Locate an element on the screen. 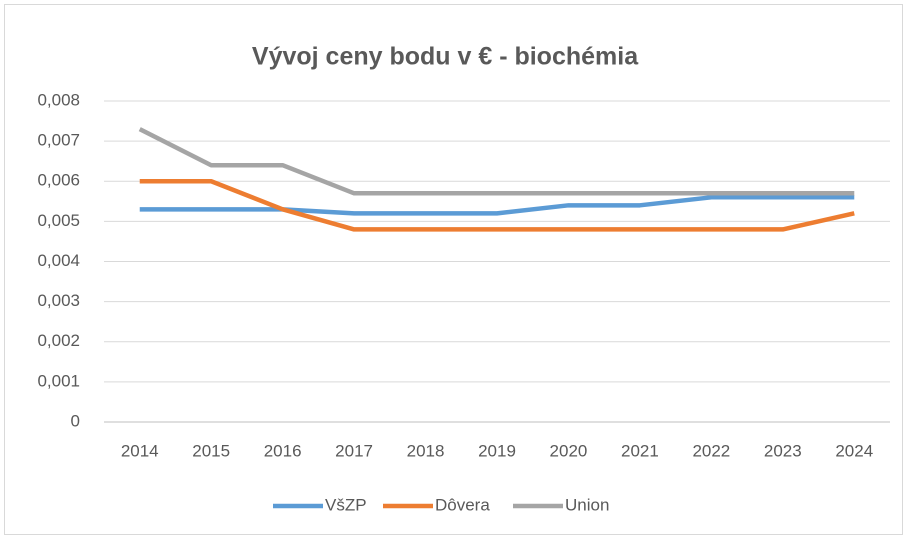 This screenshot has height=544, width=907. y-tick-label: 0,003 is located at coordinates (58, 300).